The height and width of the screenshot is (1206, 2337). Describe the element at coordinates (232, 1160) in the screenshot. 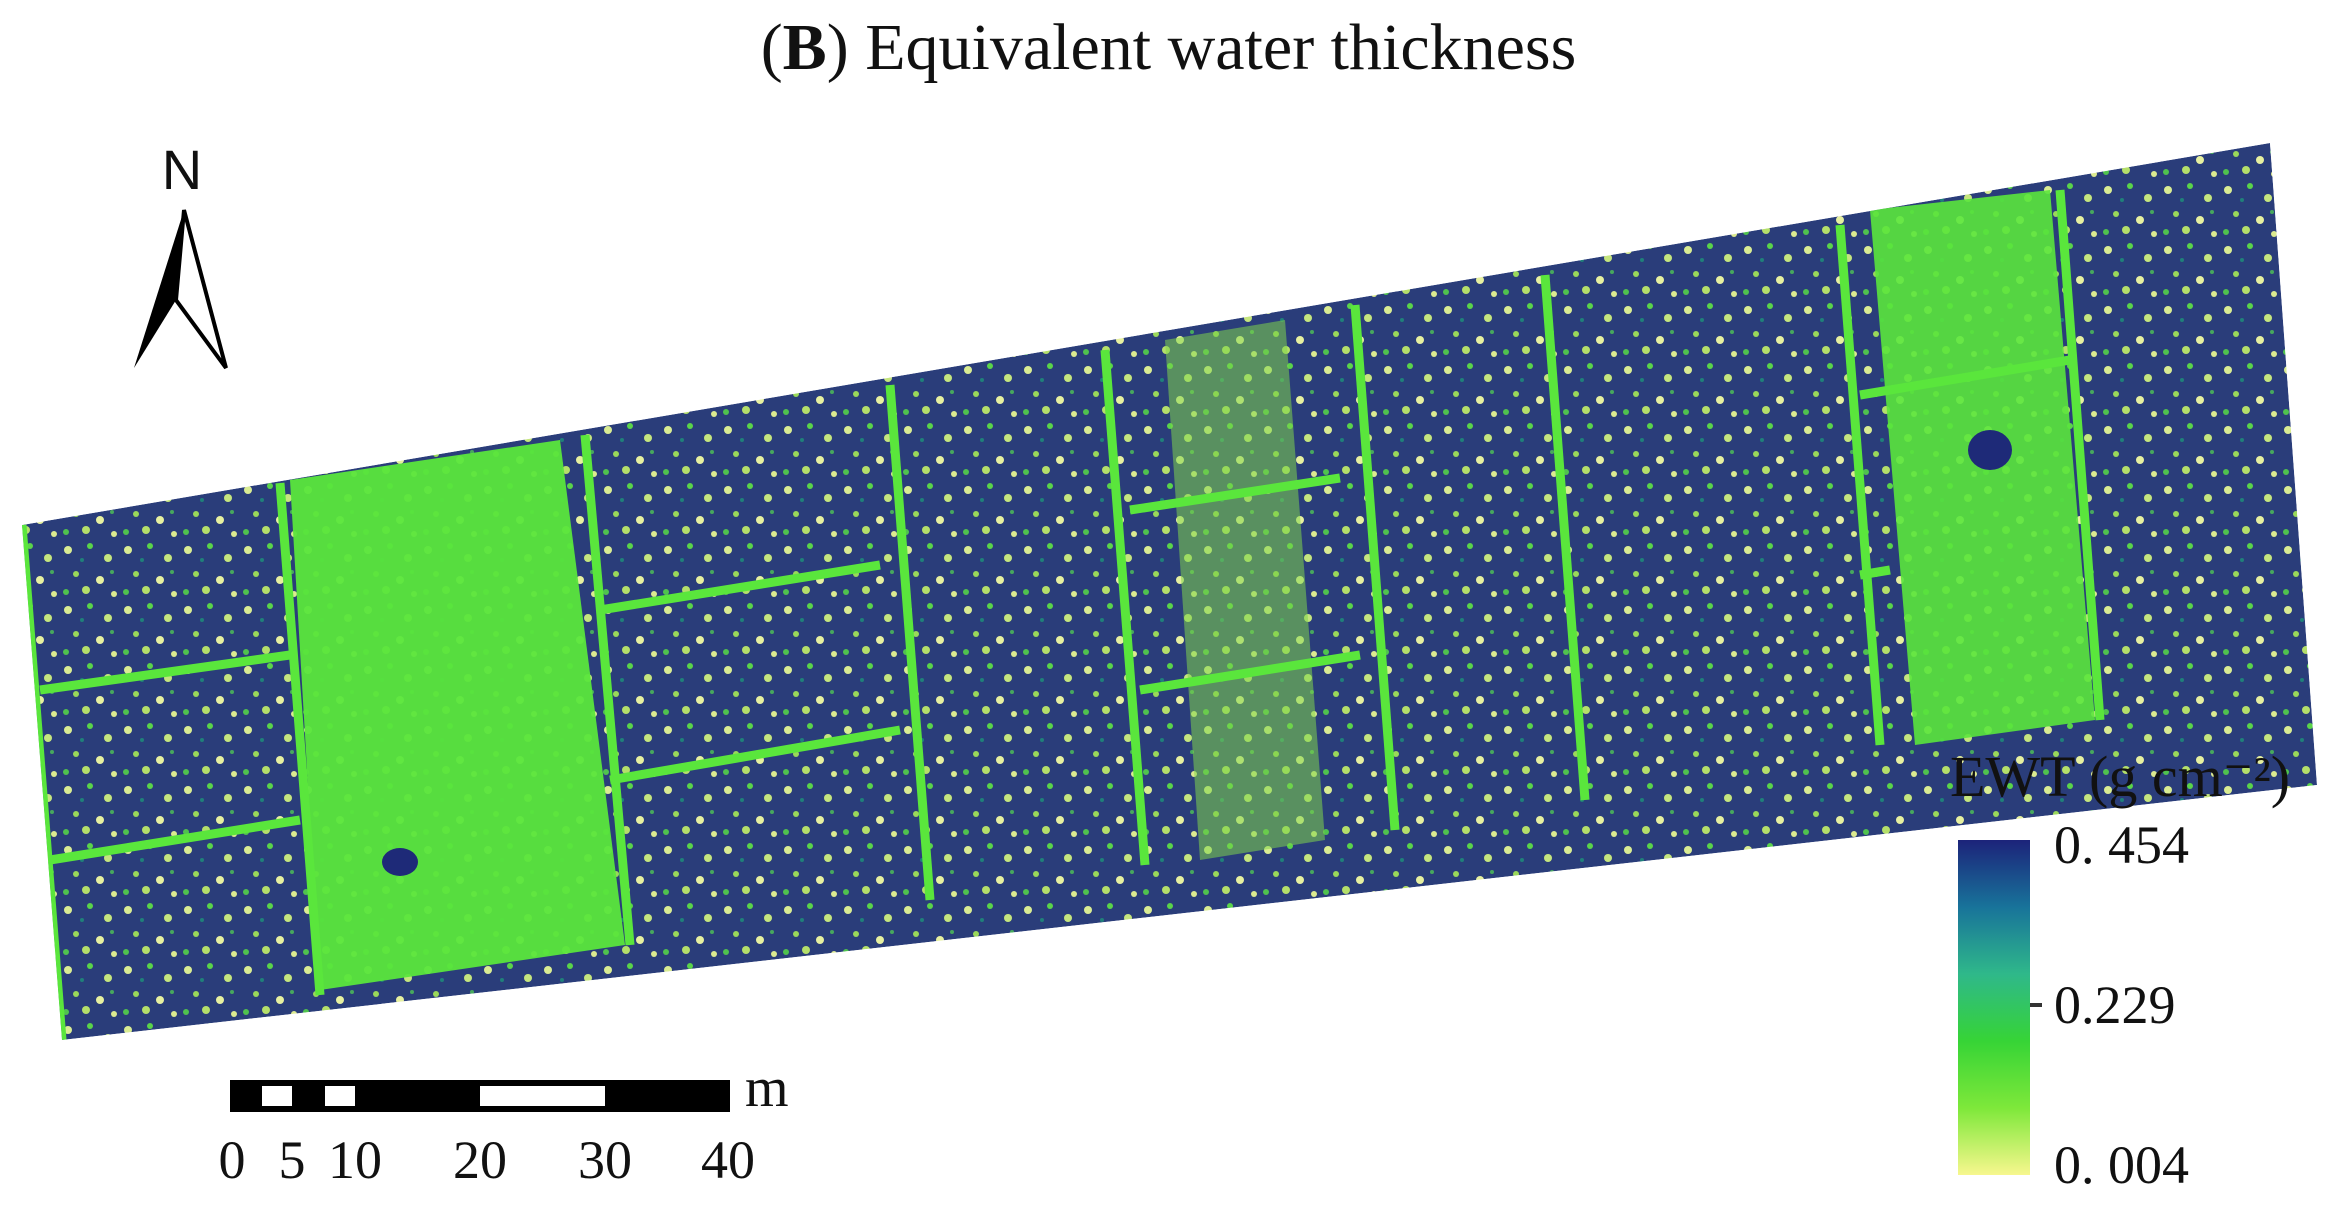

I see `scale-label-0: 0` at that location.